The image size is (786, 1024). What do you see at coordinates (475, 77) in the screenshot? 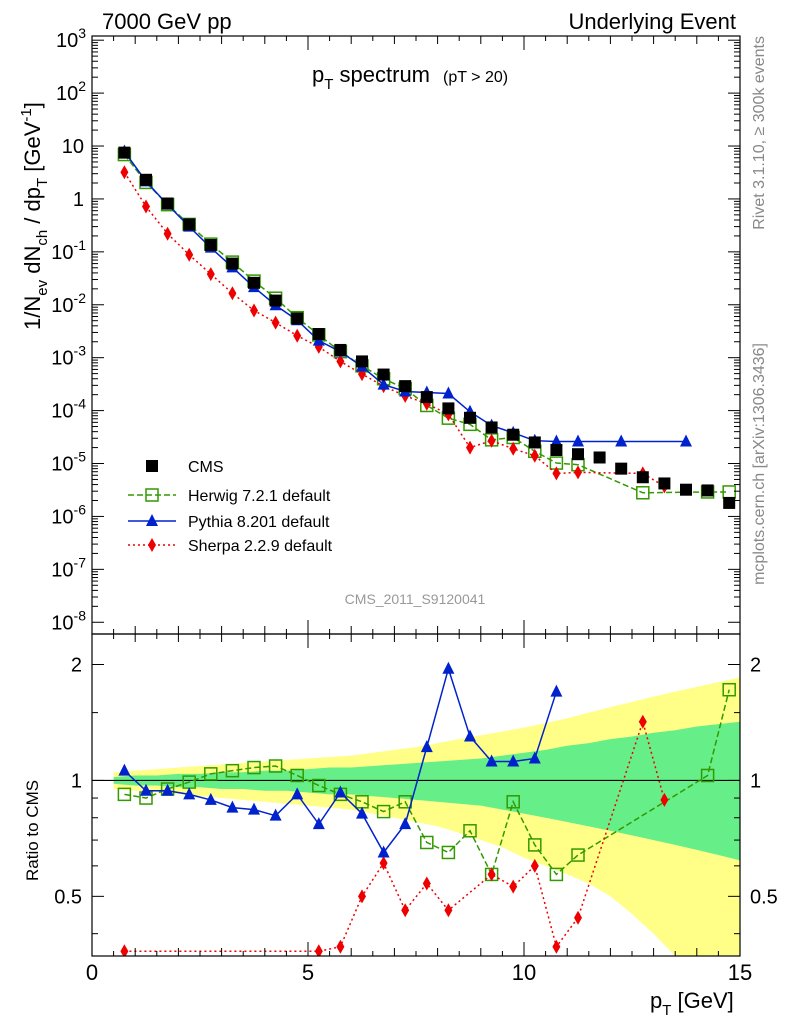
I see `chart-title-suffix: (pT > 20)` at bounding box center [475, 77].